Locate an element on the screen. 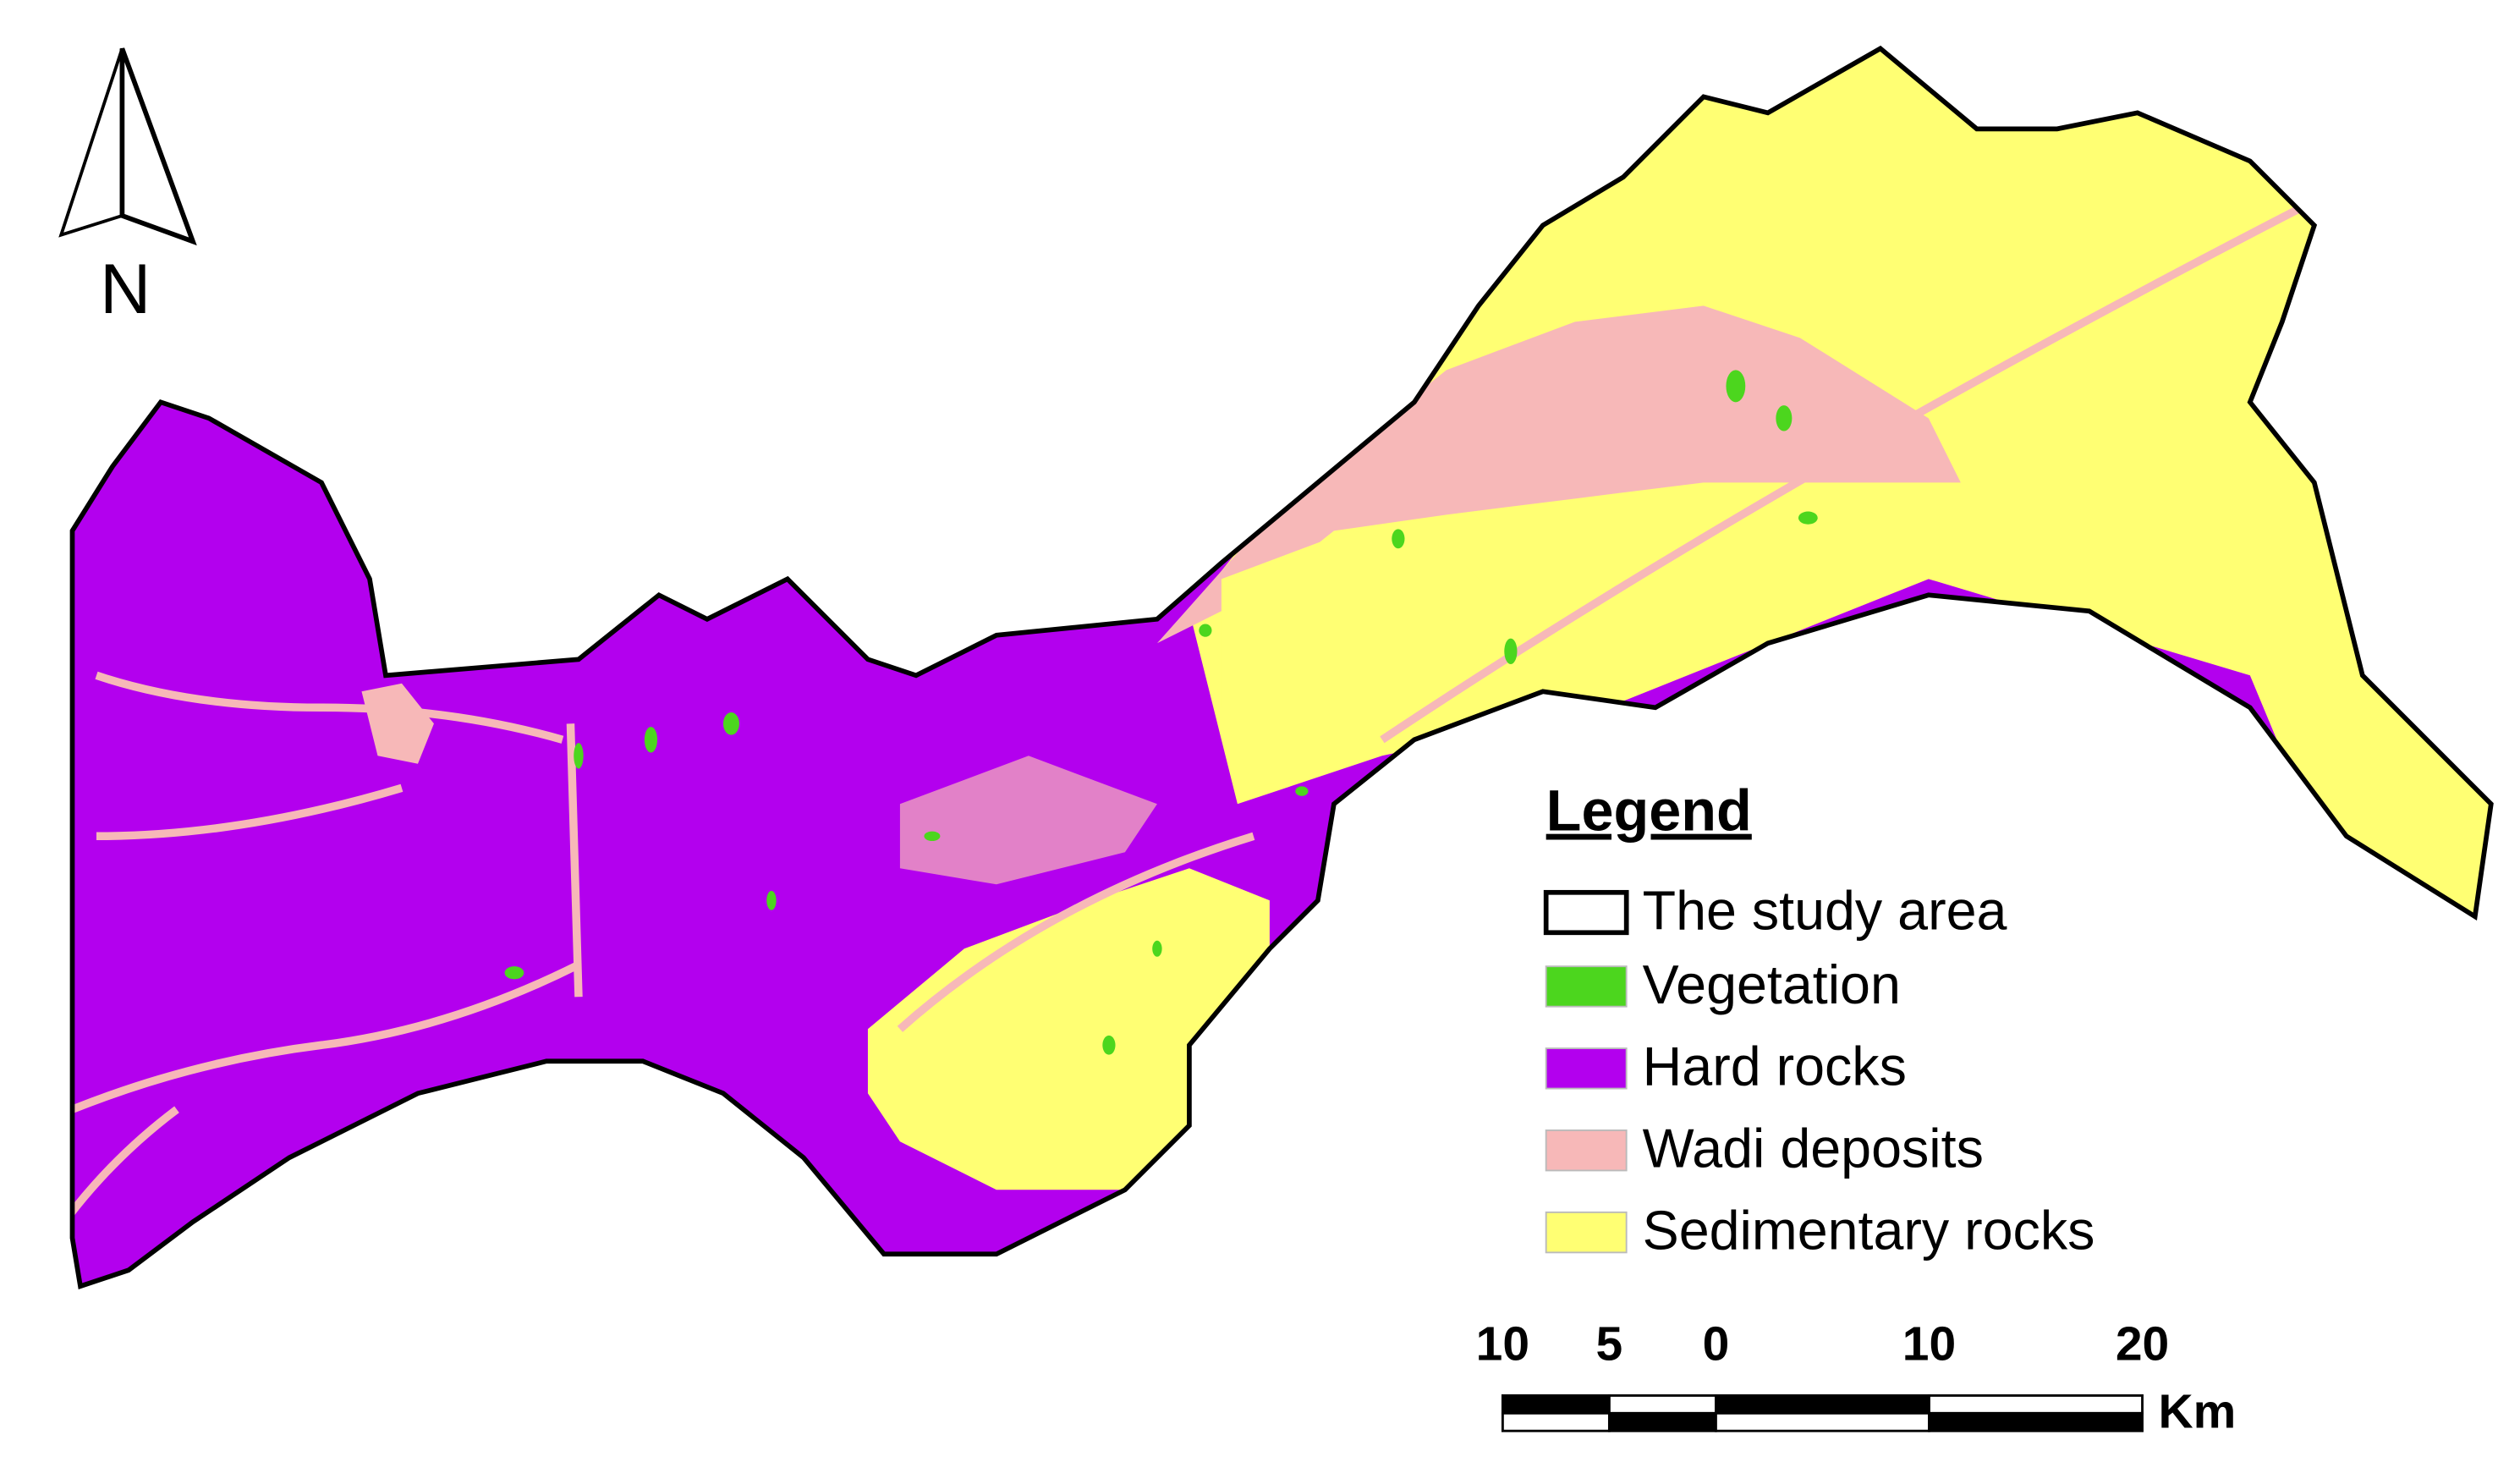  scale-tick-label: 20 is located at coordinates (2142, 1343).